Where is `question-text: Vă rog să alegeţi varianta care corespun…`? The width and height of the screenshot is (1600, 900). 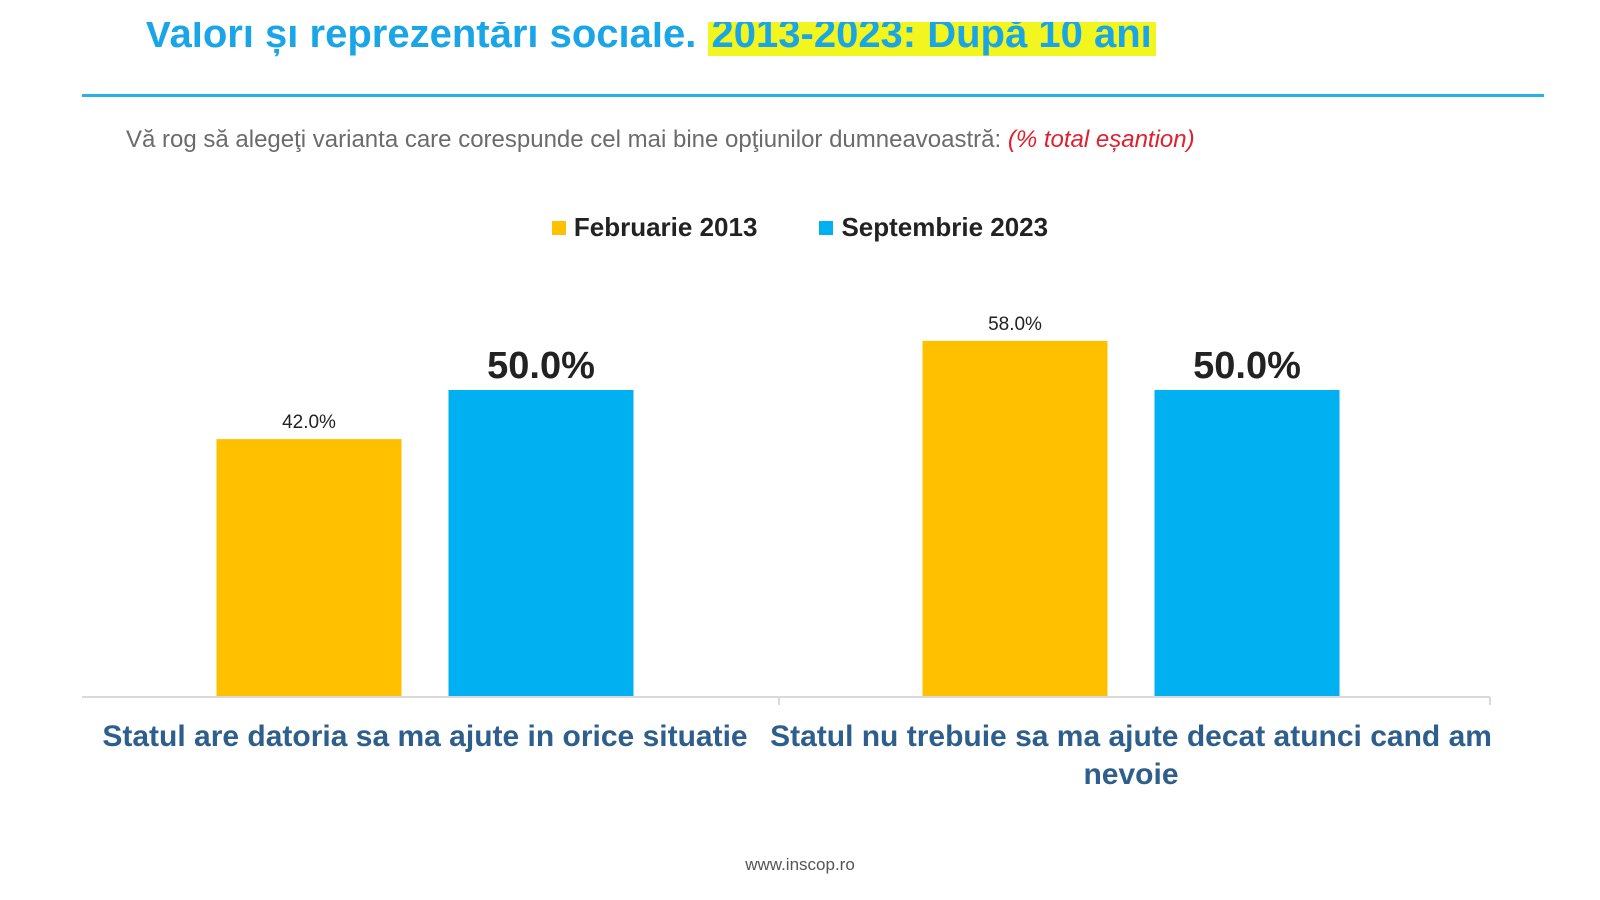 question-text: Vă rog să alegeţi varianta care corespun… is located at coordinates (564, 139).